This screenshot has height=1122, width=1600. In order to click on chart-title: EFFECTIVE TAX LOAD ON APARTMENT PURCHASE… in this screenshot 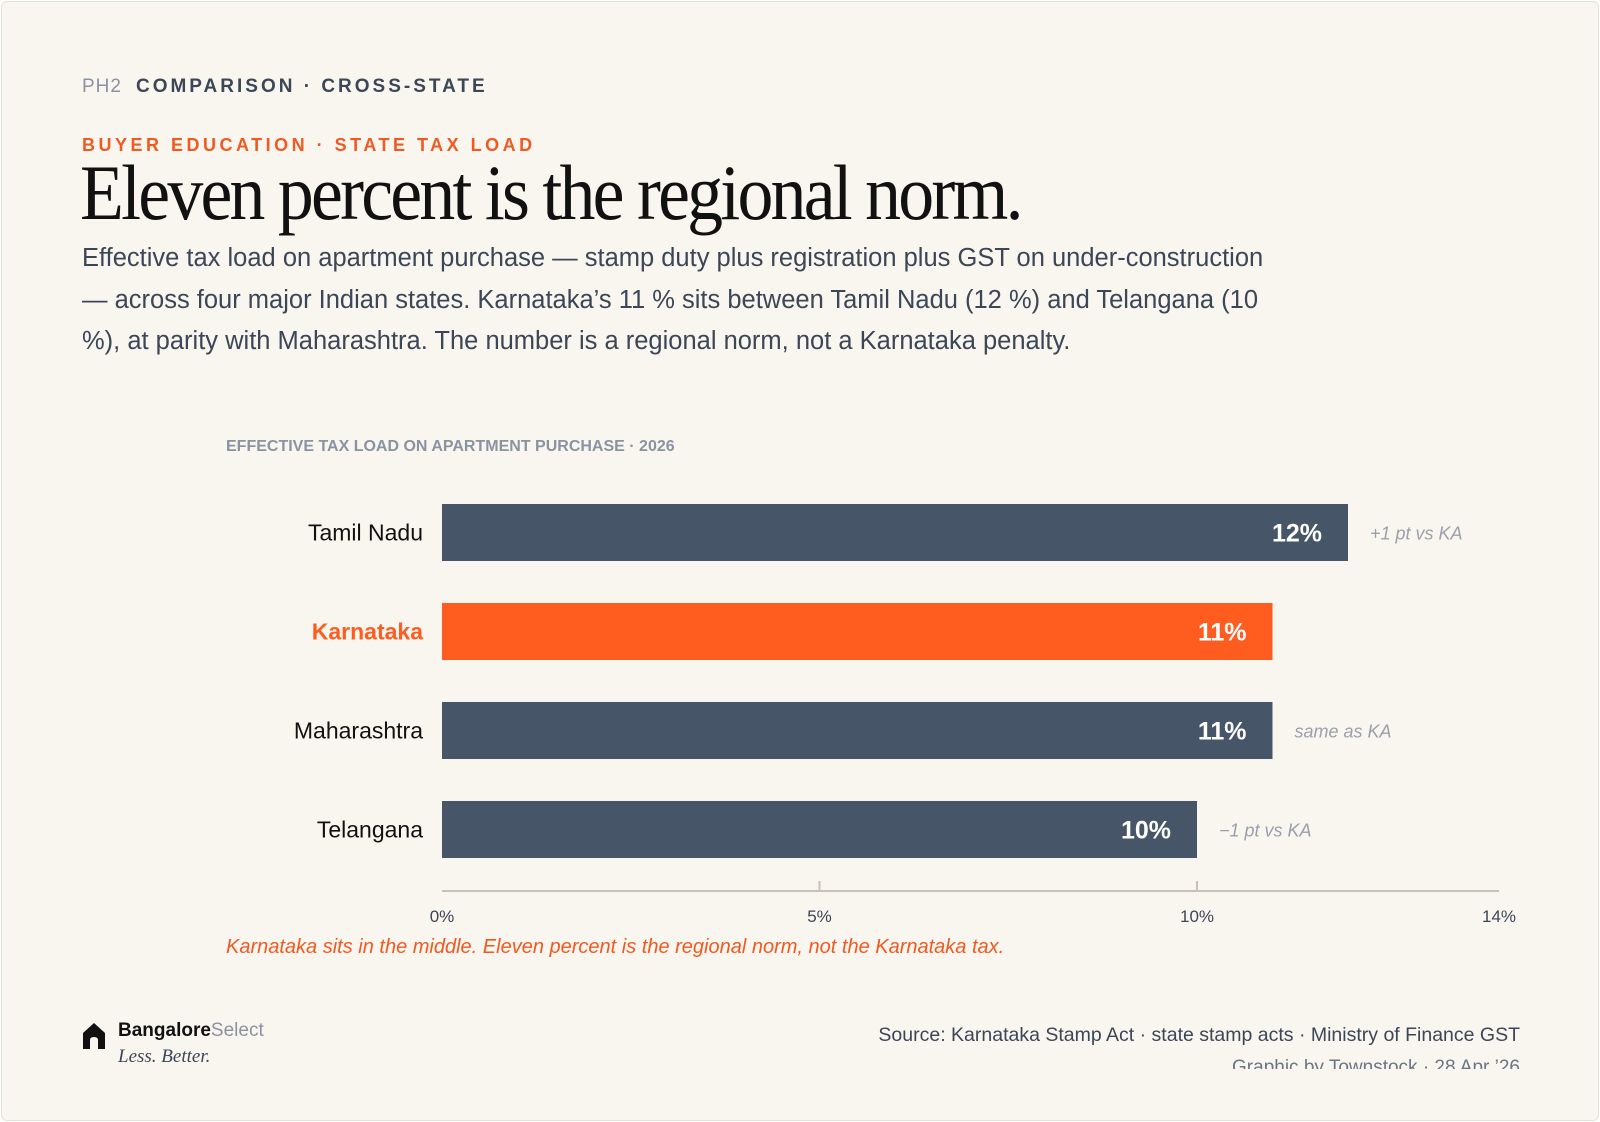, I will do `click(450, 446)`.